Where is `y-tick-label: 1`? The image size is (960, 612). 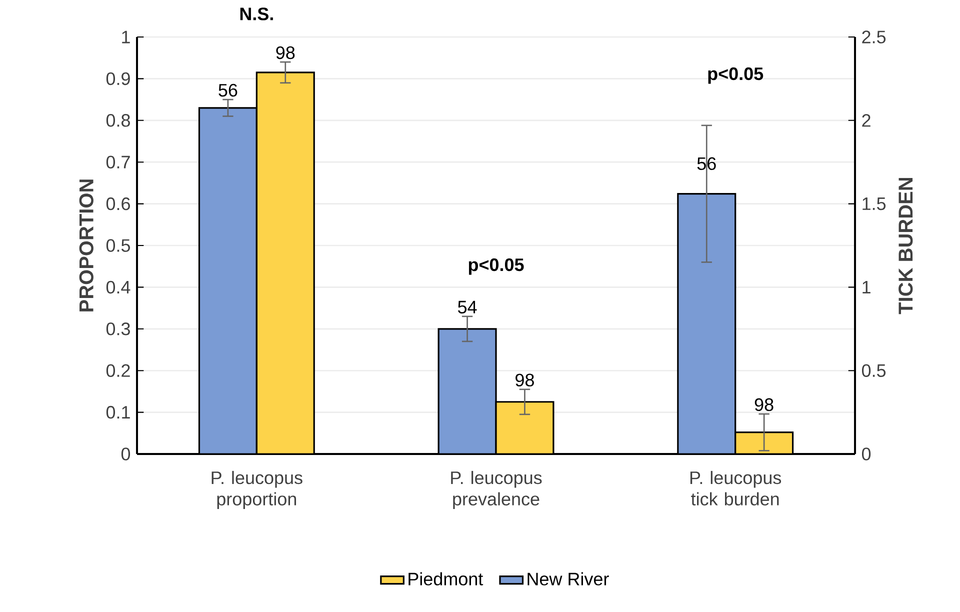 y-tick-label: 1 is located at coordinates (126, 37).